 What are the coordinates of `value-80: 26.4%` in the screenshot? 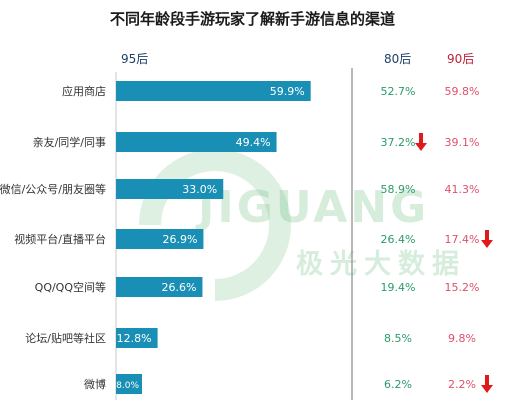 It's located at (398, 239).